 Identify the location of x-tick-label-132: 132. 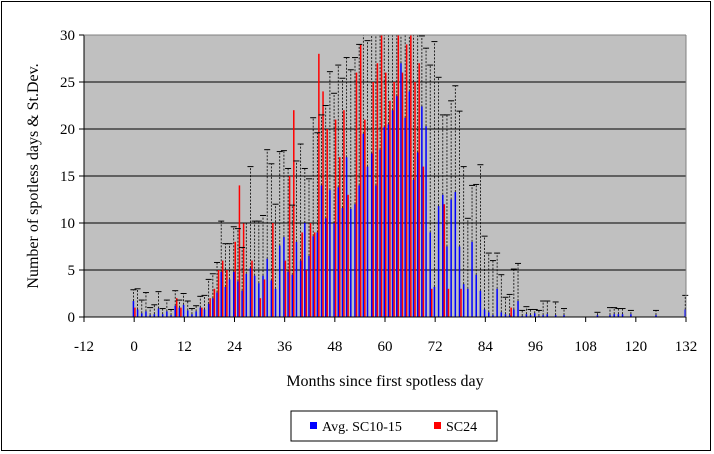
(686, 347).